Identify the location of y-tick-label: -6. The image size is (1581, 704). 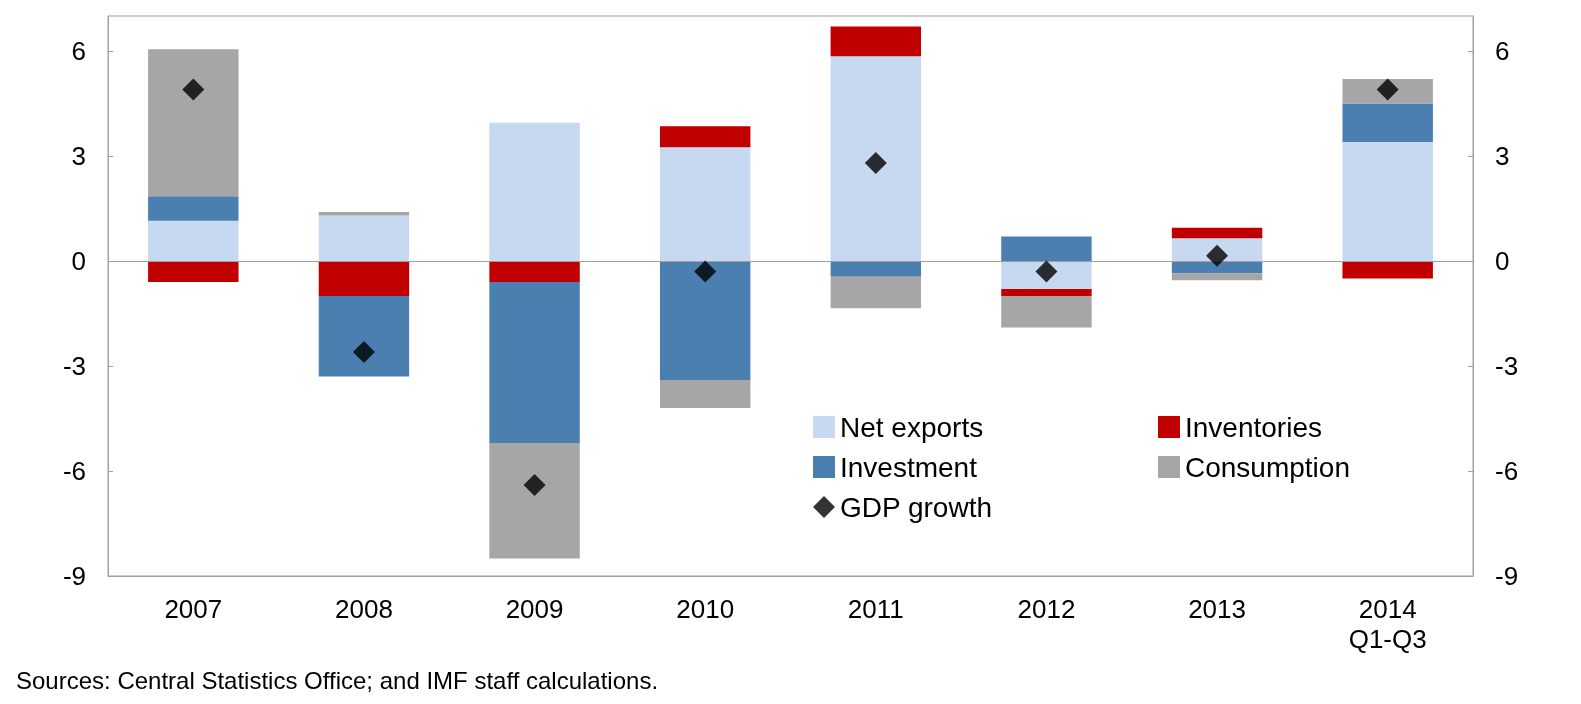
(74, 471).